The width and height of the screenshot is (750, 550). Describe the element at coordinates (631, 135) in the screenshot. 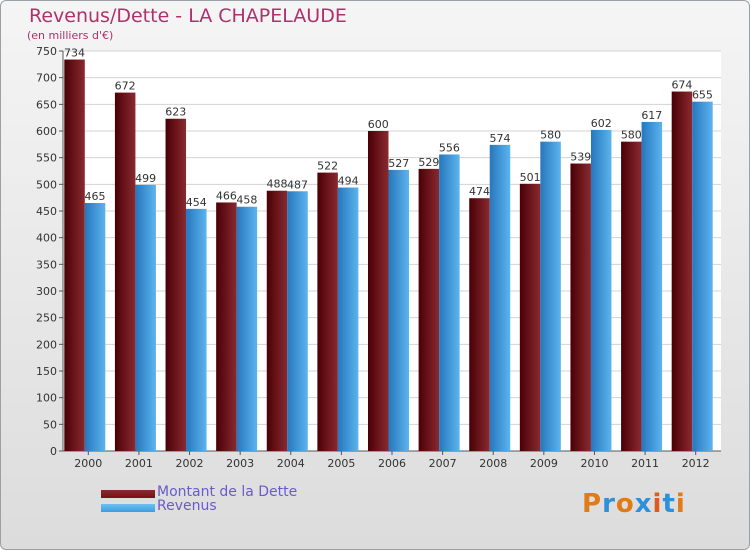

I see `data-label-debt: 580` at that location.